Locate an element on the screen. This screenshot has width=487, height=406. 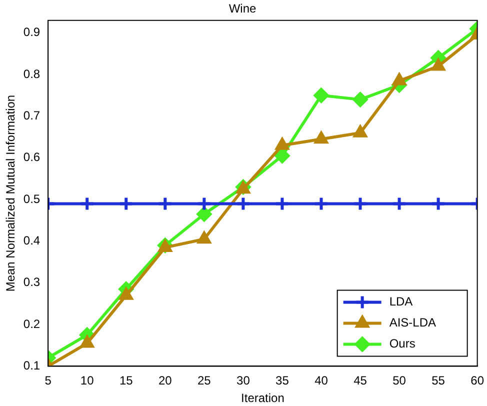
x-tick-label: 45 is located at coordinates (361, 381).